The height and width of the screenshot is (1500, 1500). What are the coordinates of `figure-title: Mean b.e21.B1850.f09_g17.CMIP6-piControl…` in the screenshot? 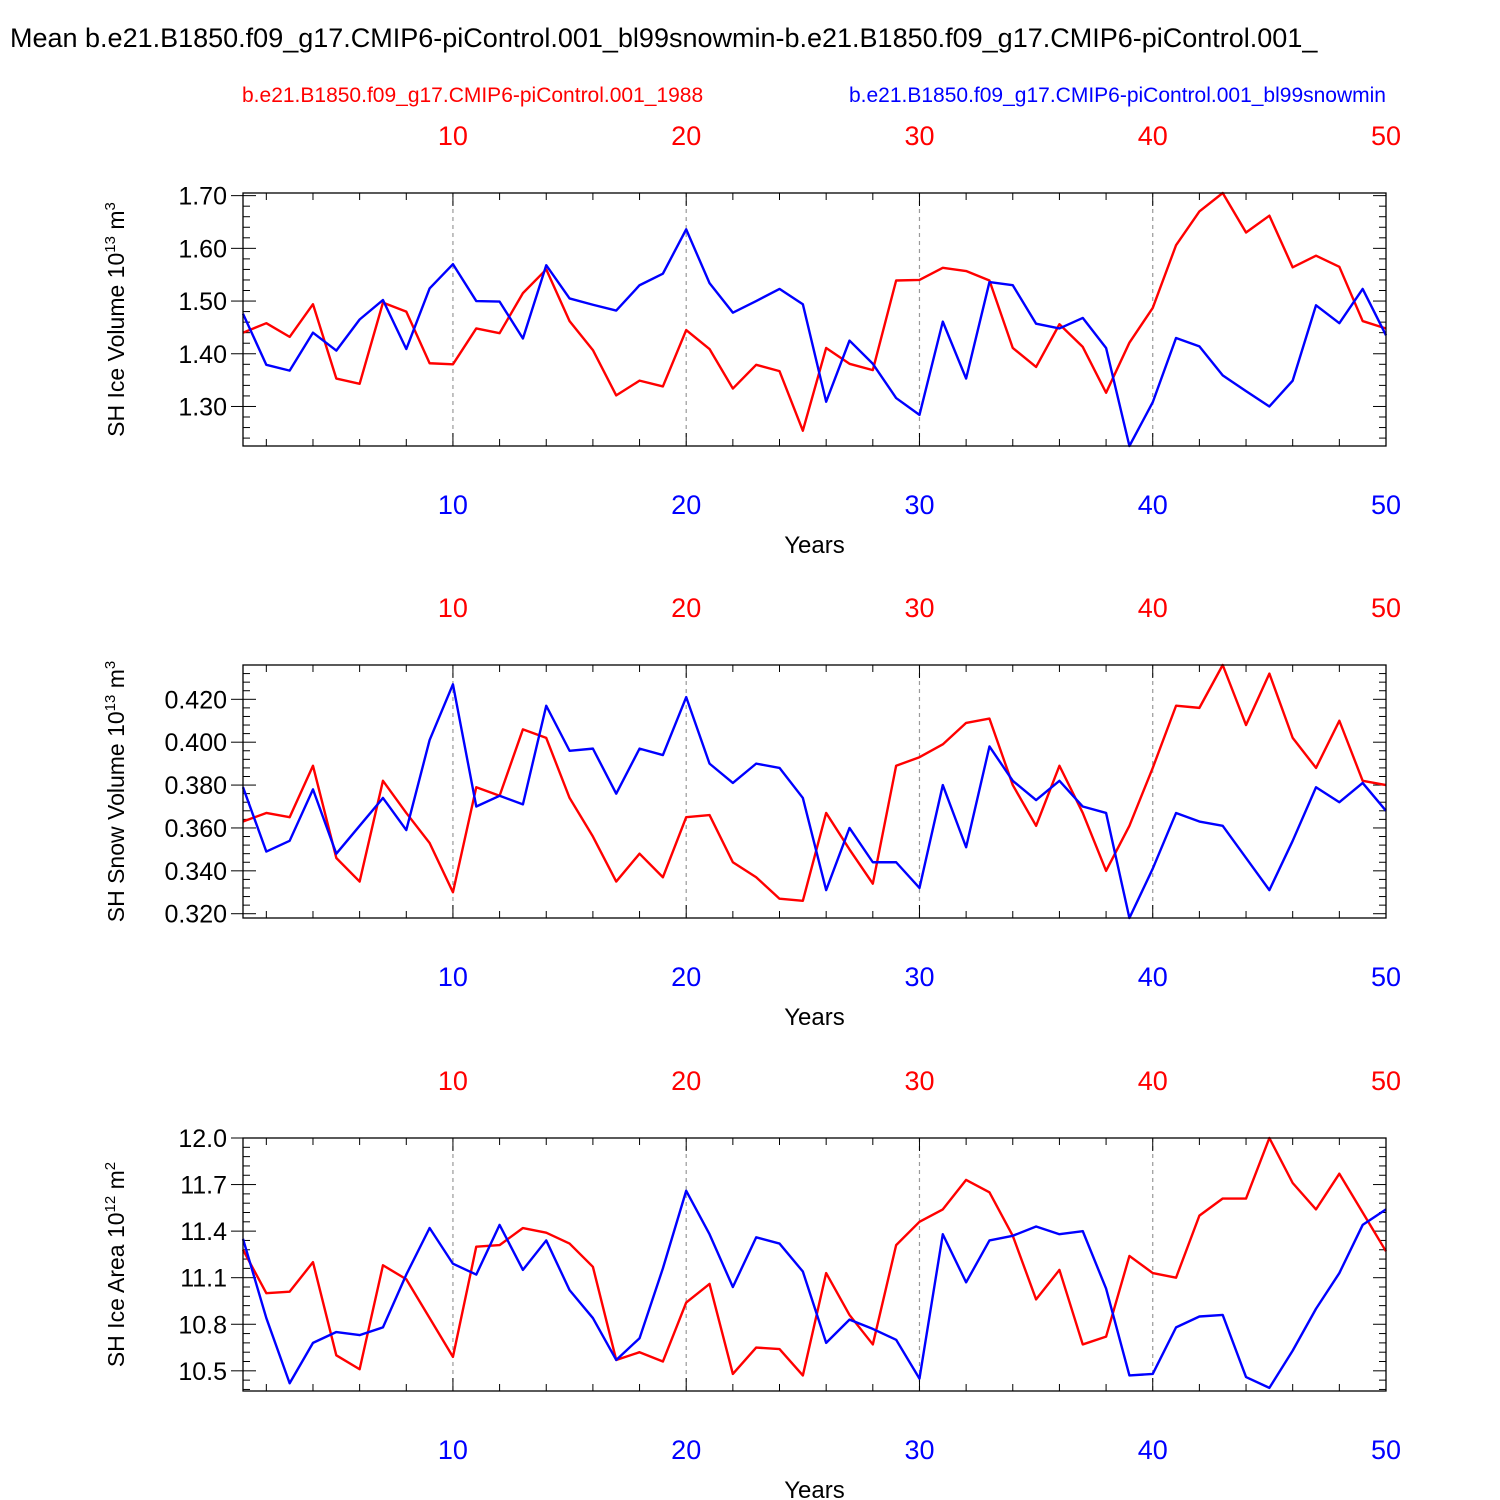 It's located at (664, 38).